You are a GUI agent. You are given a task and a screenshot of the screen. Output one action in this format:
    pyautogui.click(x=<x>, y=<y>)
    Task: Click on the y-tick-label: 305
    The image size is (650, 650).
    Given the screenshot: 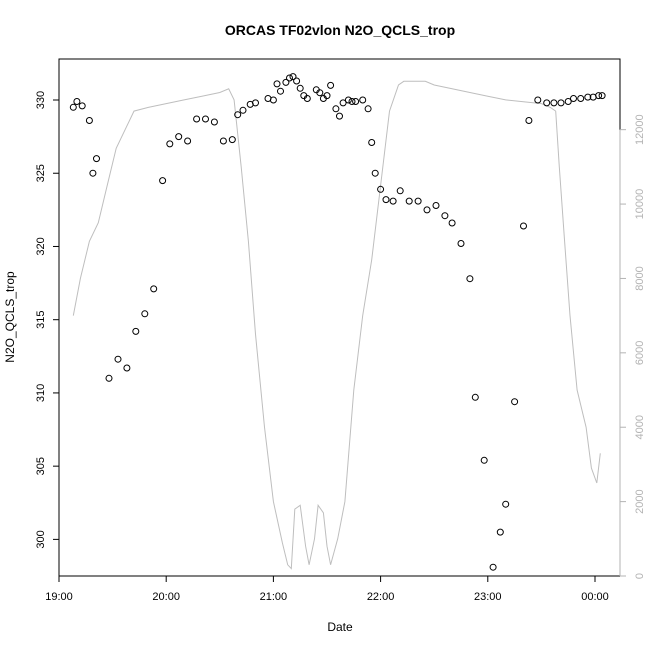 What is the action you would take?
    pyautogui.click(x=41, y=466)
    